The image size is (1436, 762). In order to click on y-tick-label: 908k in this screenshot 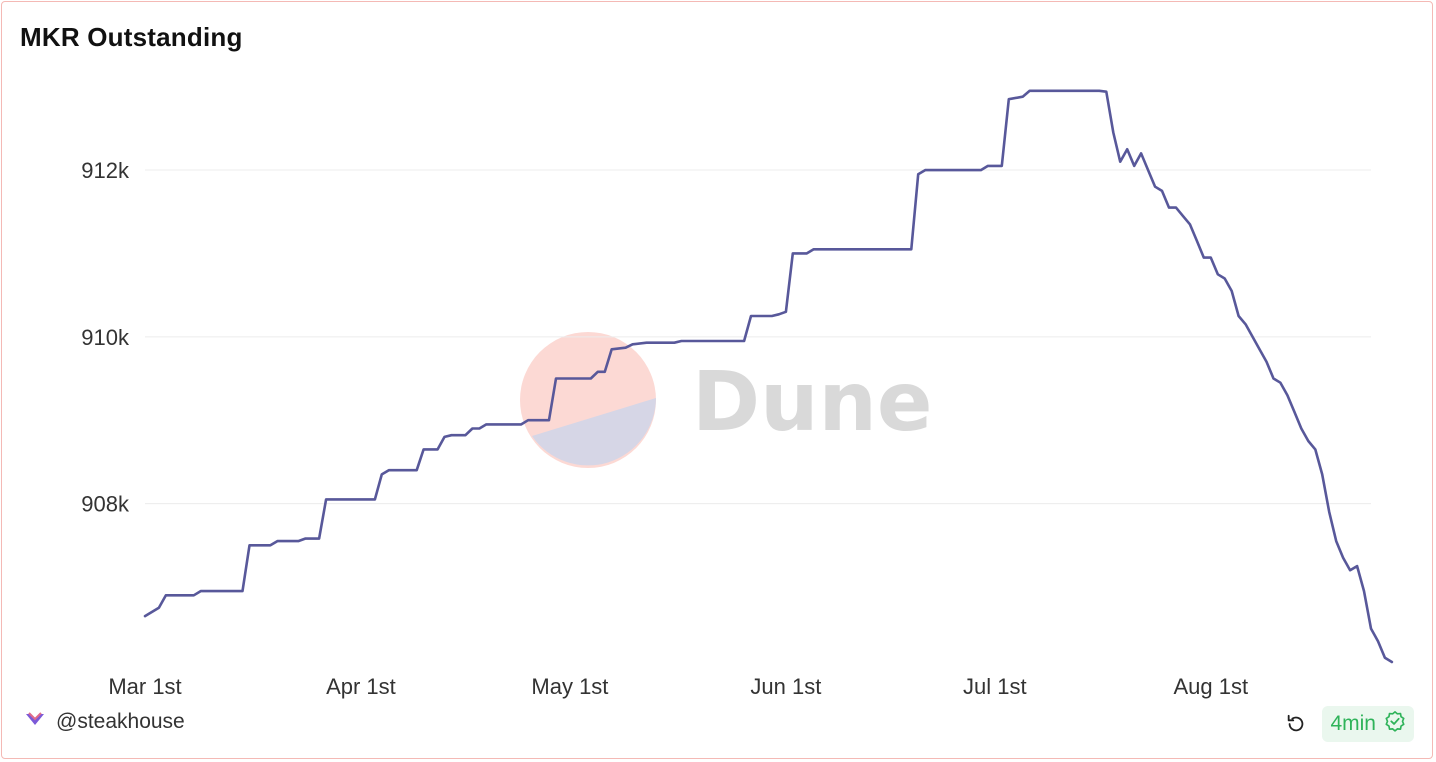, I will do `click(105, 504)`.